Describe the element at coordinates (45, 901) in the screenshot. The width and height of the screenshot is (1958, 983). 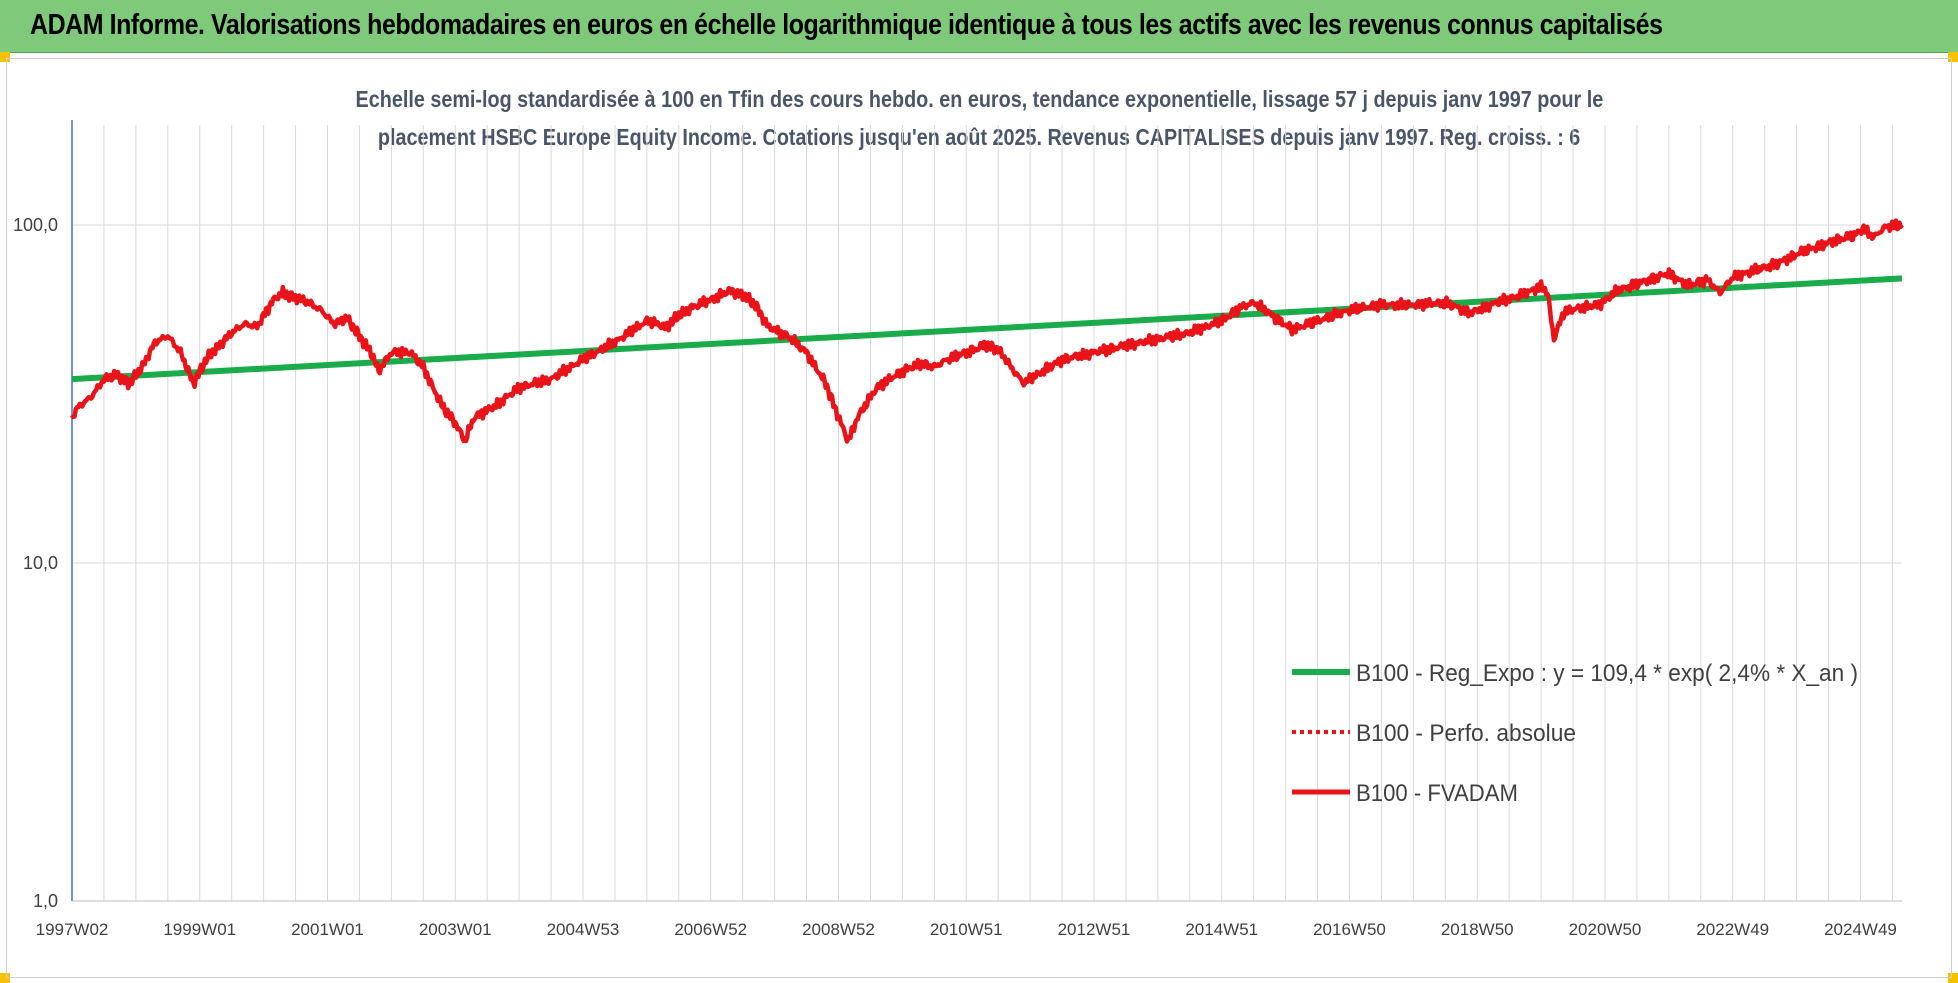
I see `y-tick-label: 1,0` at that location.